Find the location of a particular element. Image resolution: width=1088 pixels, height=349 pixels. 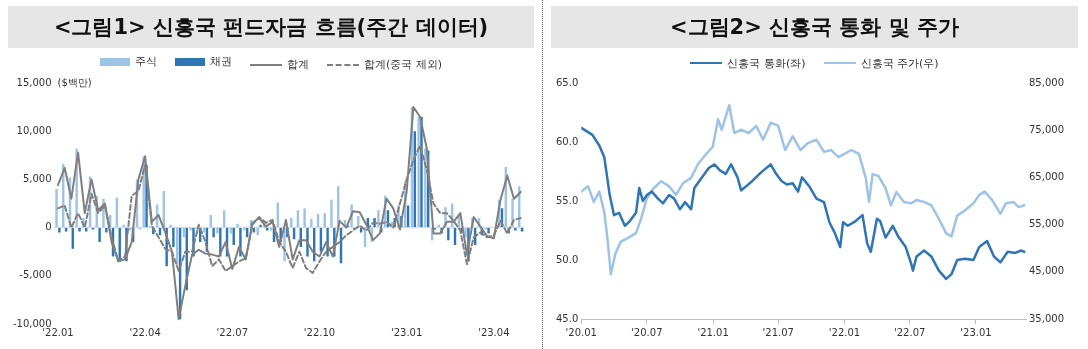

y-tick-label: 55.0 is located at coordinates (567, 200).